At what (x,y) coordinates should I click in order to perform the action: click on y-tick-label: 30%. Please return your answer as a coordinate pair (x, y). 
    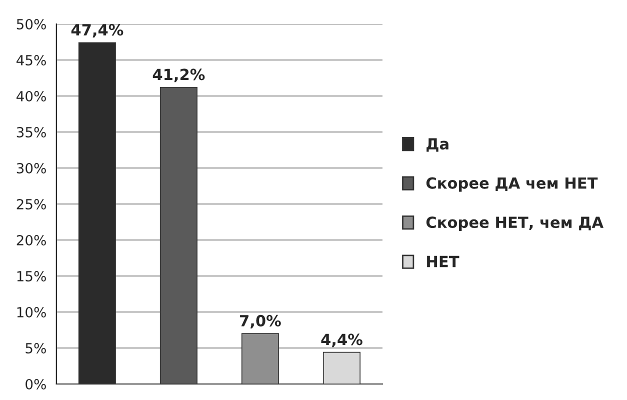
    Looking at the image, I should click on (31, 168).